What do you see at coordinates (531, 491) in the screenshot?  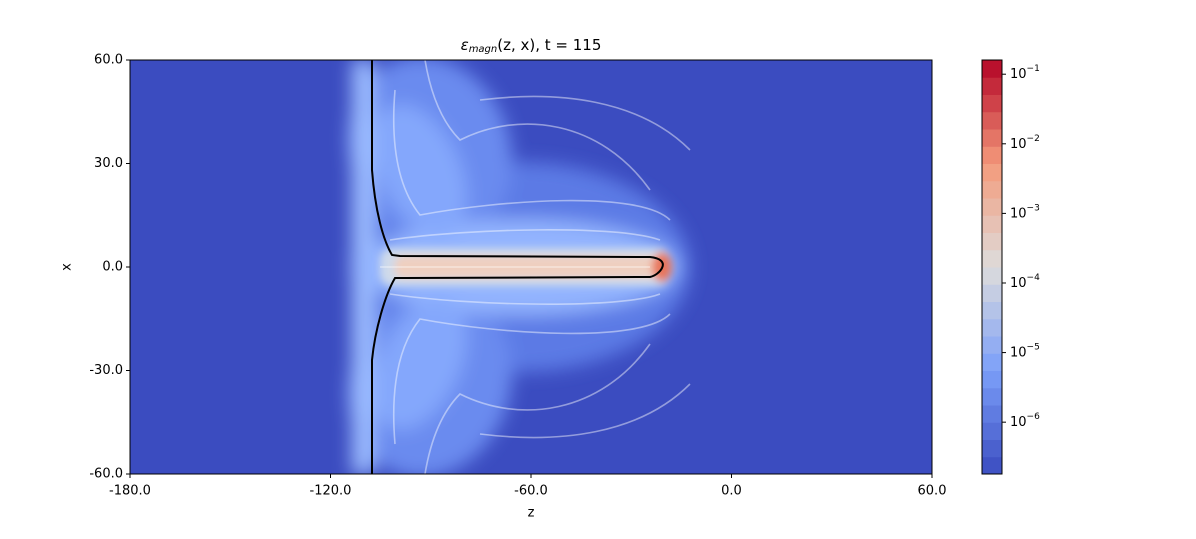 I see `x-tick-label: -60.0` at bounding box center [531, 491].